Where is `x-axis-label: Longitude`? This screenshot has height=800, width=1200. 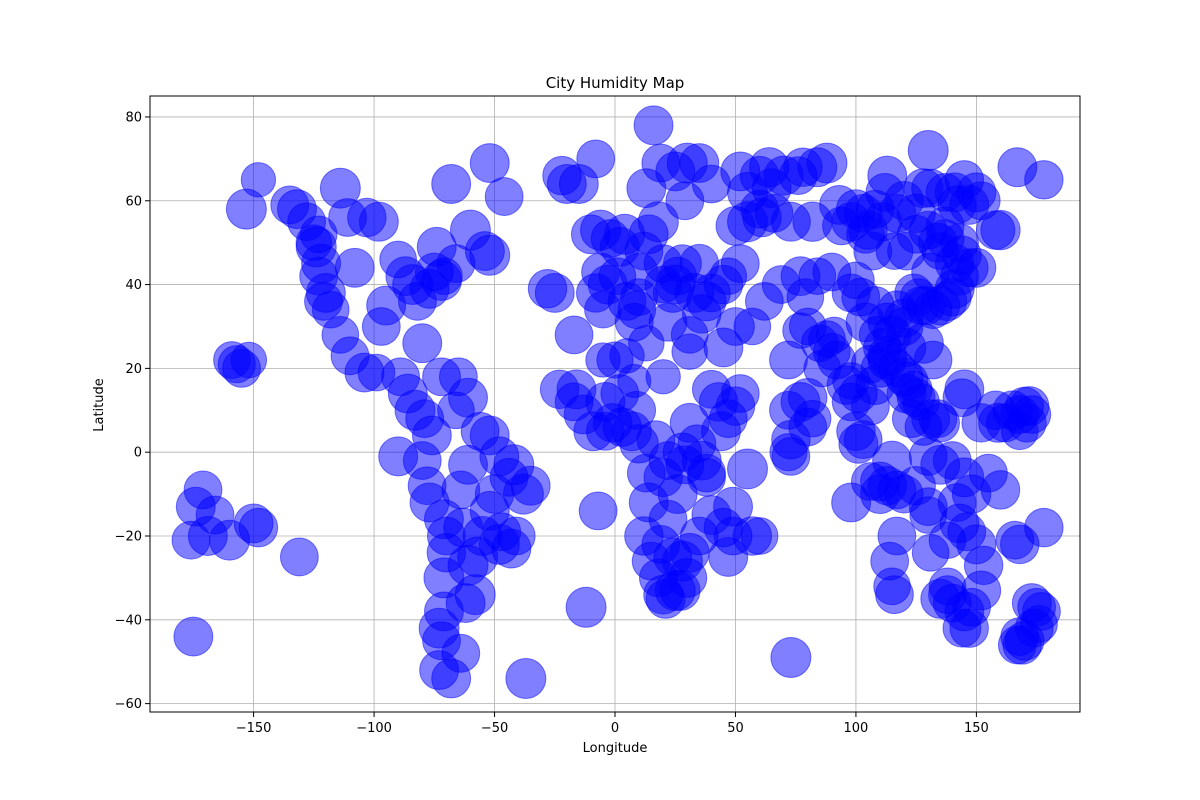
x-axis-label: Longitude is located at coordinates (615, 748).